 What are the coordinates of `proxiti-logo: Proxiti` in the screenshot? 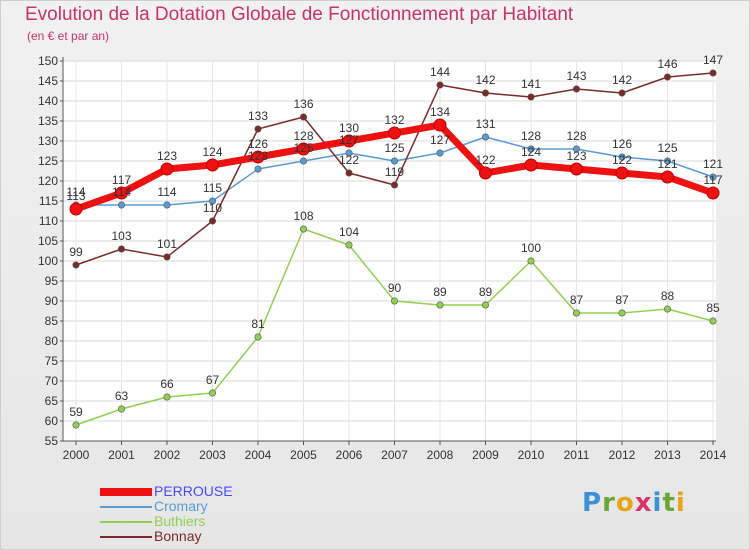 It's located at (634, 503).